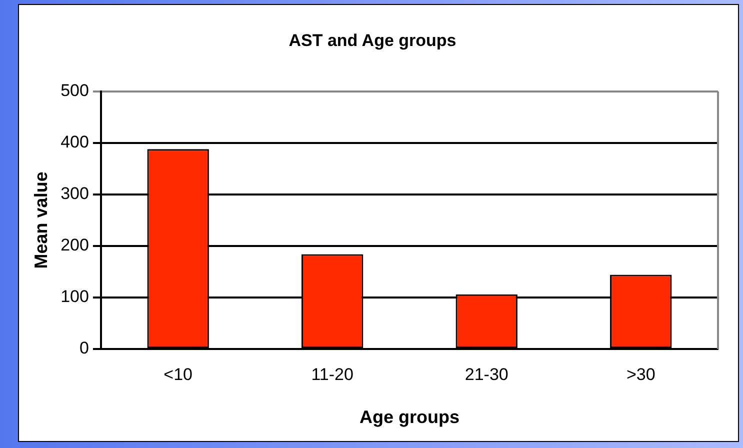  Describe the element at coordinates (74, 90) in the screenshot. I see `y-tick-label: 500` at that location.